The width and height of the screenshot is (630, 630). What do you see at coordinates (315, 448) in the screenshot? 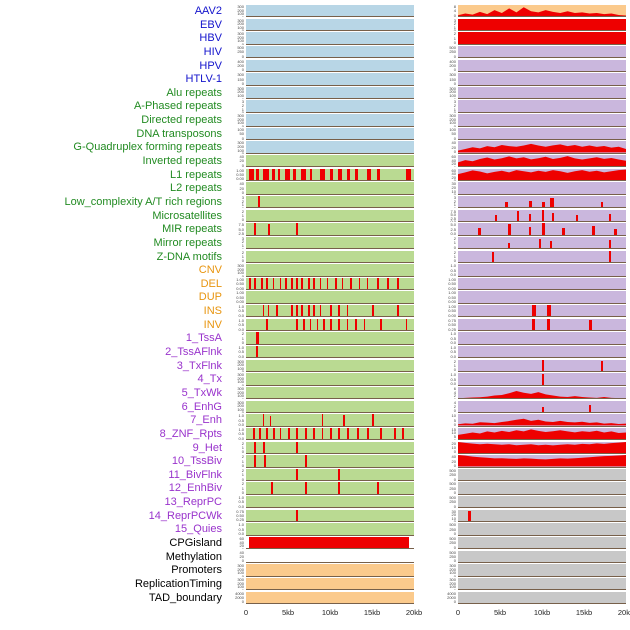
I see `track-row: 9_Het 2 1 0 20 10 0` at bounding box center [315, 448].